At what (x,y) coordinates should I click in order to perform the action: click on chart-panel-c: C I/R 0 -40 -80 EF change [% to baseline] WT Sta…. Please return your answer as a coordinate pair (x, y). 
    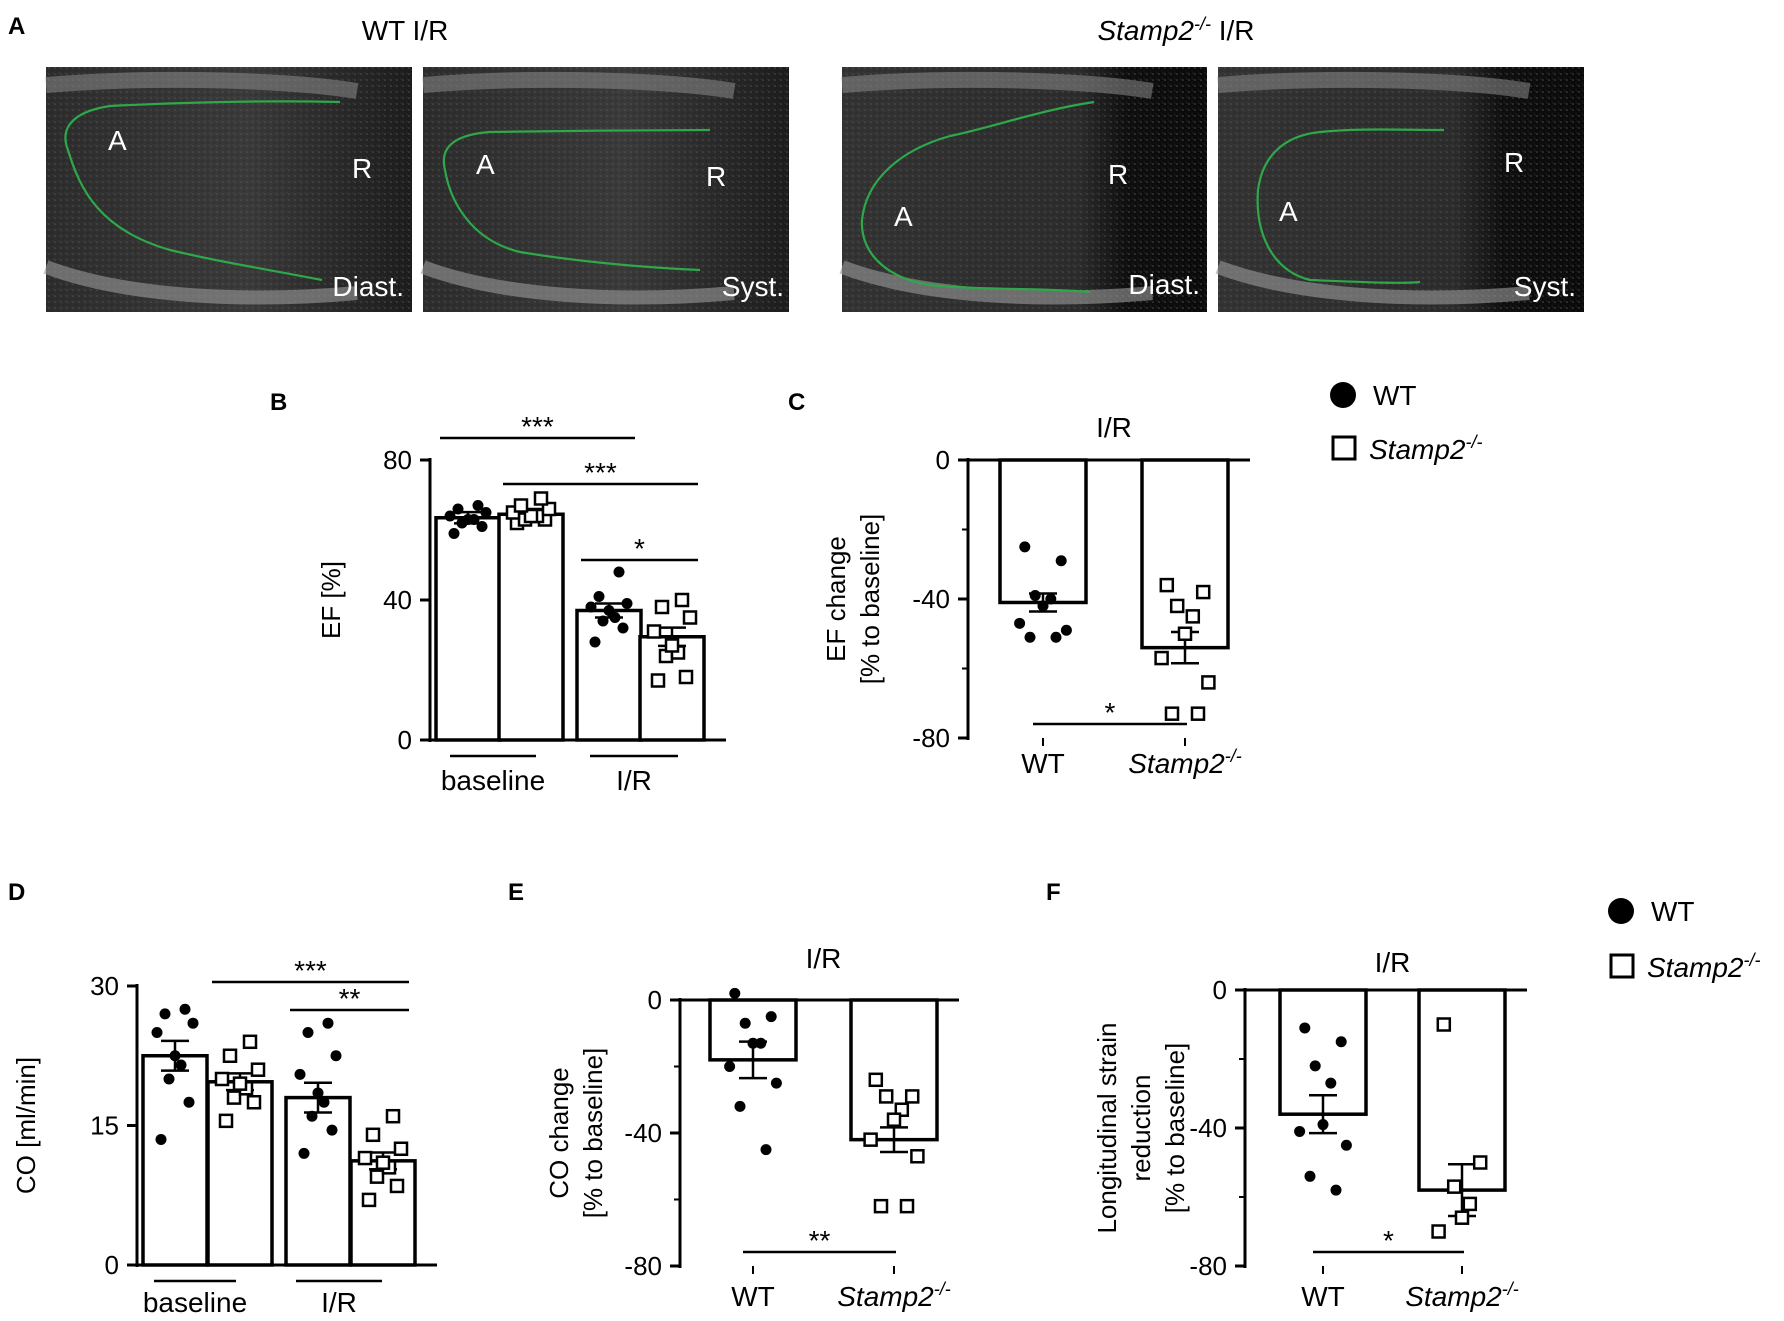
    Looking at the image, I should click on (1019, 584).